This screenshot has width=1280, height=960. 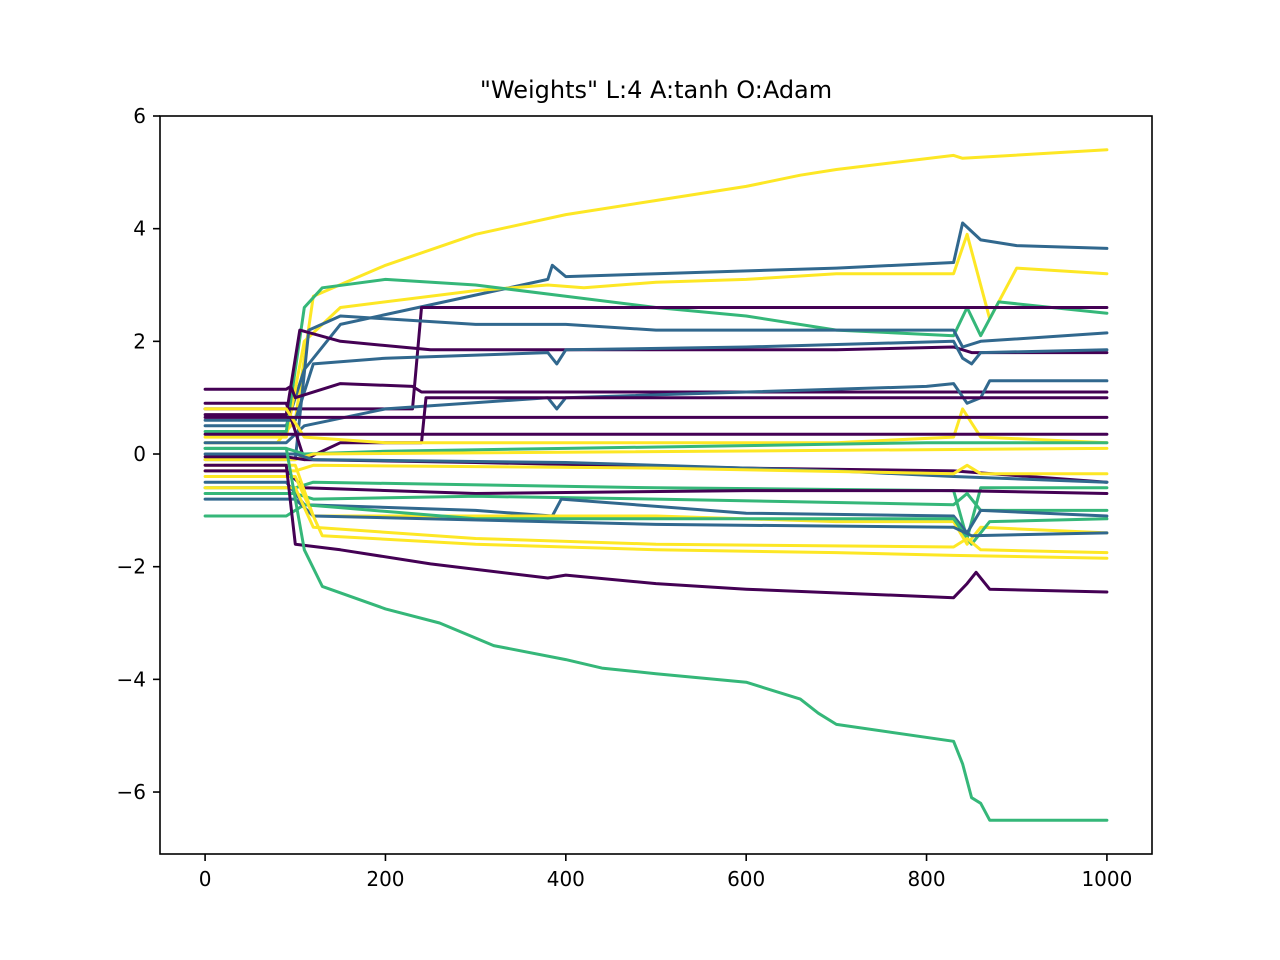 What do you see at coordinates (1106, 879) in the screenshot?
I see `x-tick-label: 1000` at bounding box center [1106, 879].